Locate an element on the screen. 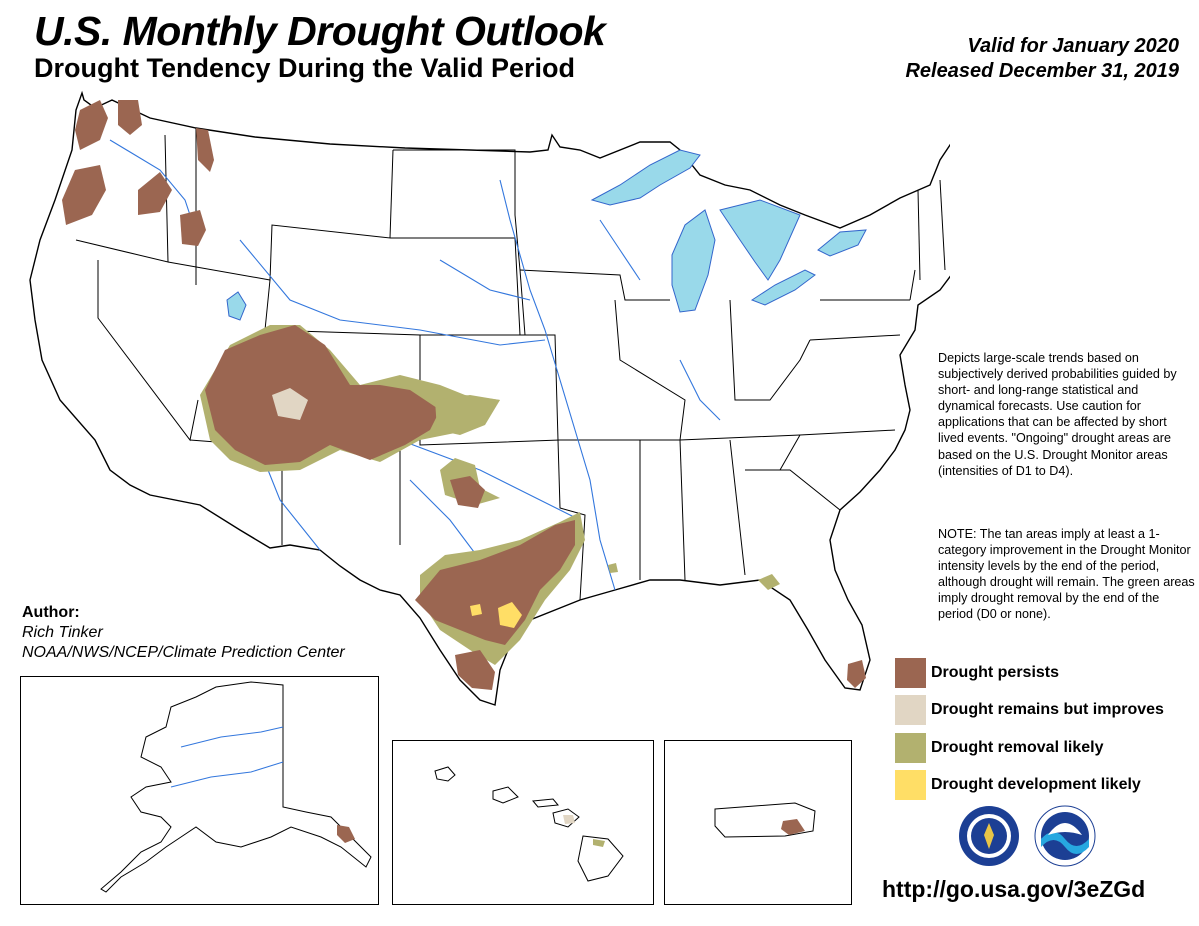  puerto-rico-persists is located at coordinates (793, 827).